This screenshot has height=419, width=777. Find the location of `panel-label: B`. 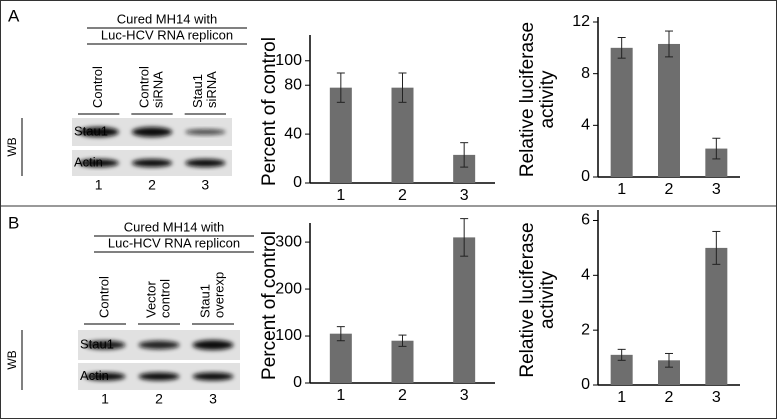

panel-label: B is located at coordinates (13, 222).